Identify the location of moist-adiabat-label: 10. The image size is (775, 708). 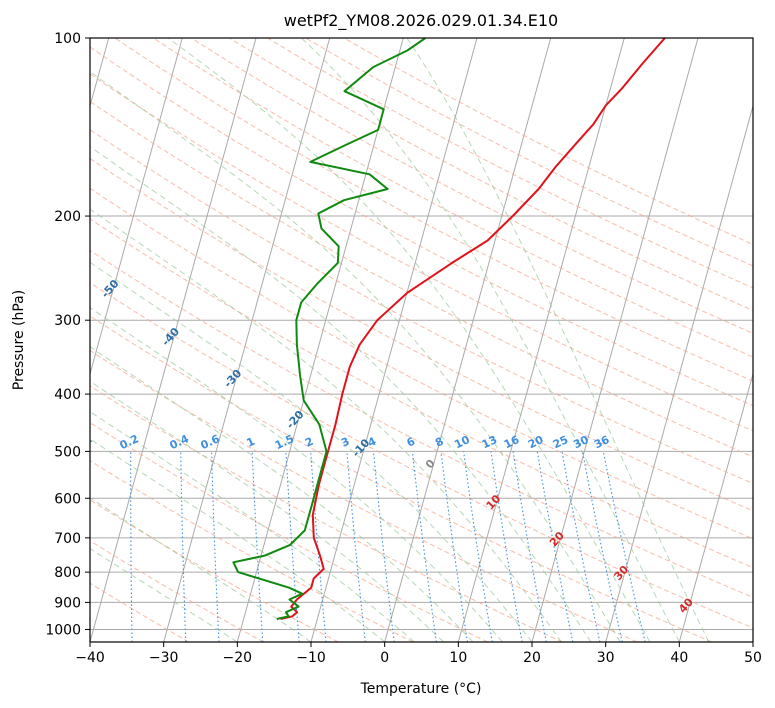
(494, 502).